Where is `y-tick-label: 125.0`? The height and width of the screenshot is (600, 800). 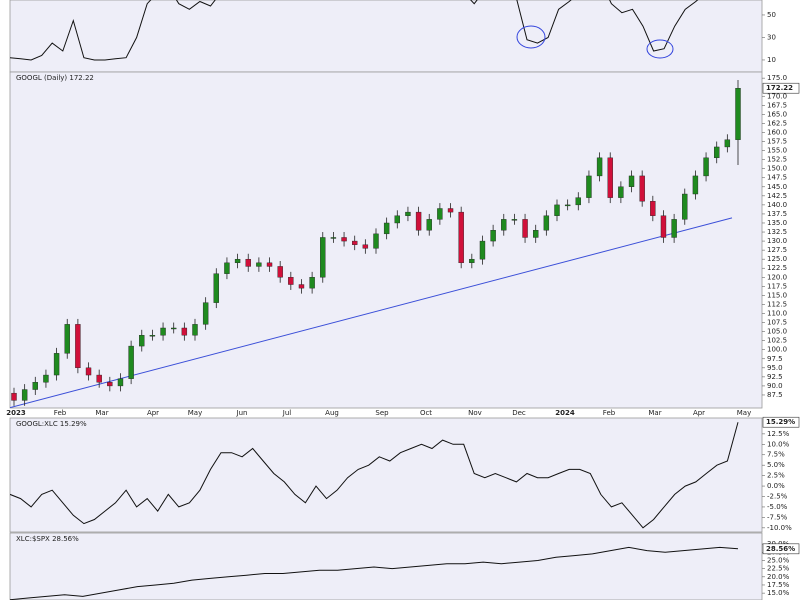 y-tick-label: 125.0 is located at coordinates (777, 259).